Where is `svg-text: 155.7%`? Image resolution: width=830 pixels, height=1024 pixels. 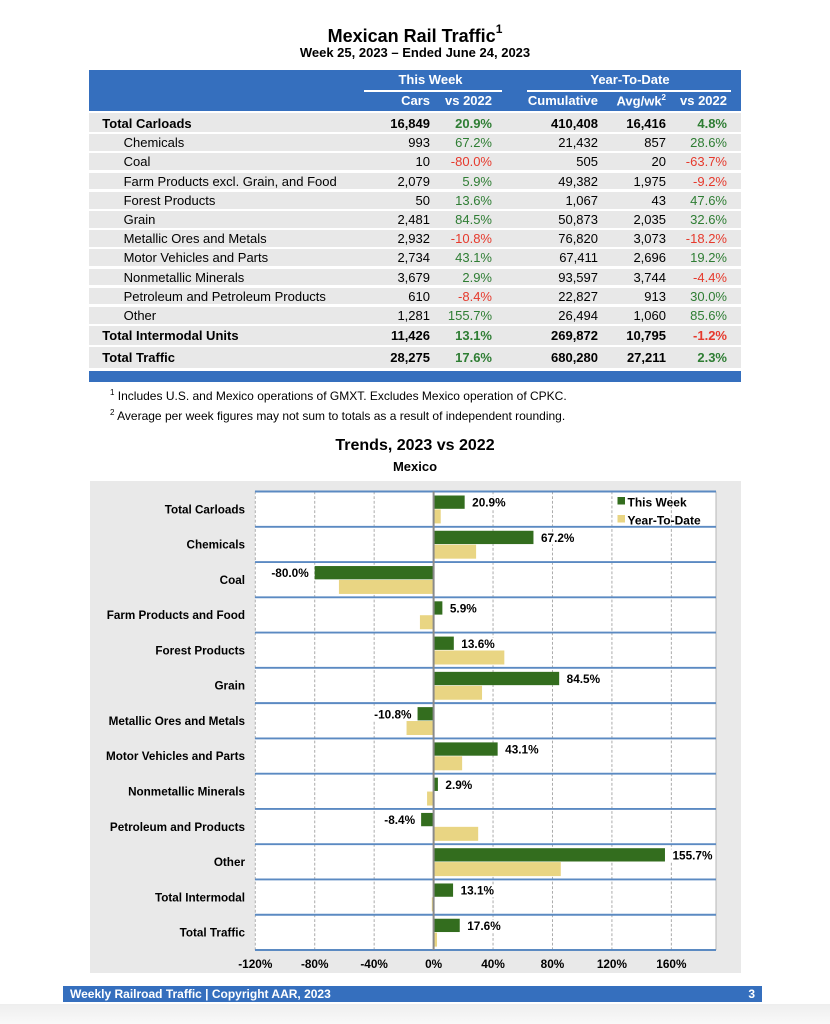
svg-text: 155.7% is located at coordinates (692, 855).